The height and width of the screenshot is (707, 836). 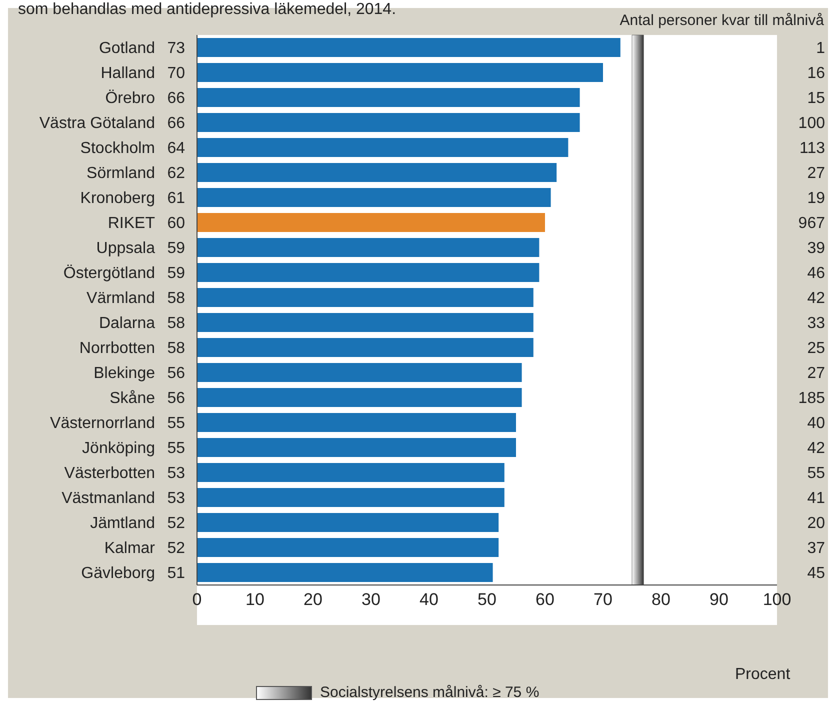 What do you see at coordinates (130, 98) in the screenshot?
I see `y-tick-label: Örebro` at bounding box center [130, 98].